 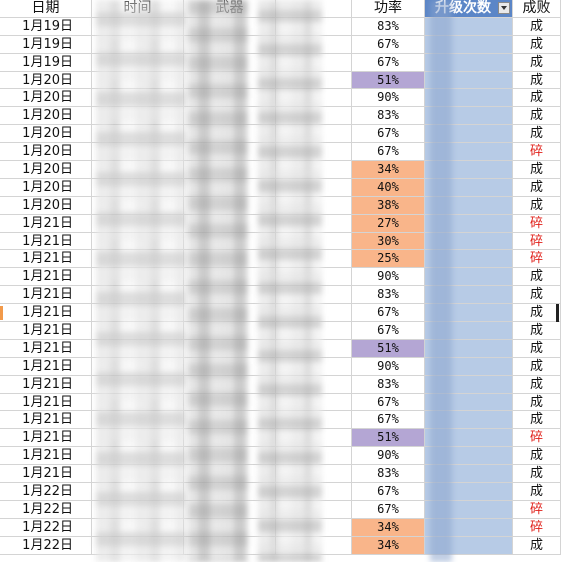 I want to click on cell-rate: 25%, so click(x=388, y=259).